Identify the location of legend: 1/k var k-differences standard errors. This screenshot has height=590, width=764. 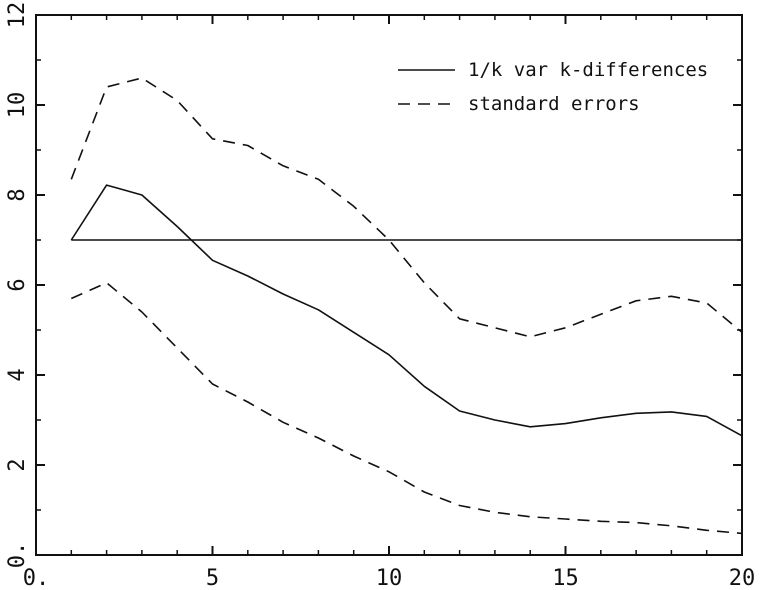
(553, 87).